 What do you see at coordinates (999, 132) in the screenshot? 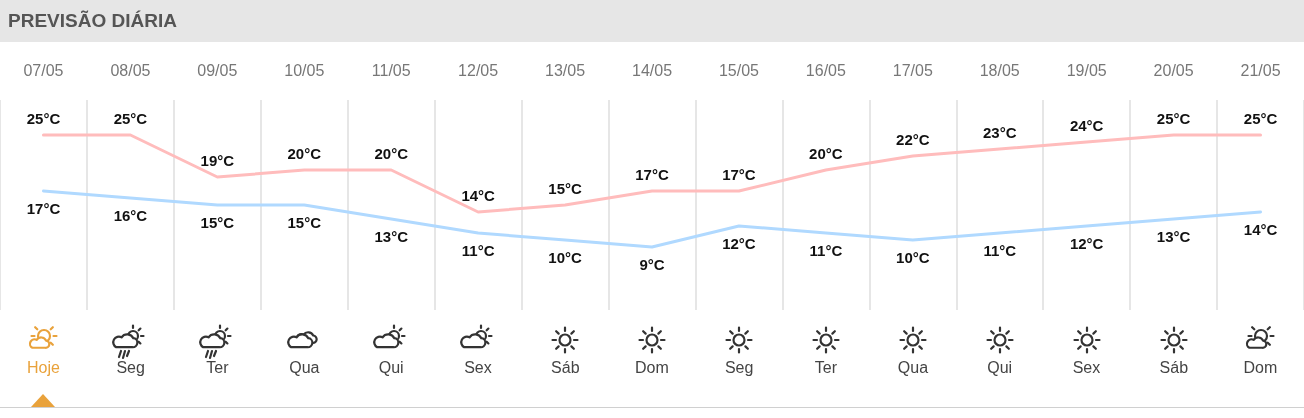
I see `data-label: 23°C` at bounding box center [999, 132].